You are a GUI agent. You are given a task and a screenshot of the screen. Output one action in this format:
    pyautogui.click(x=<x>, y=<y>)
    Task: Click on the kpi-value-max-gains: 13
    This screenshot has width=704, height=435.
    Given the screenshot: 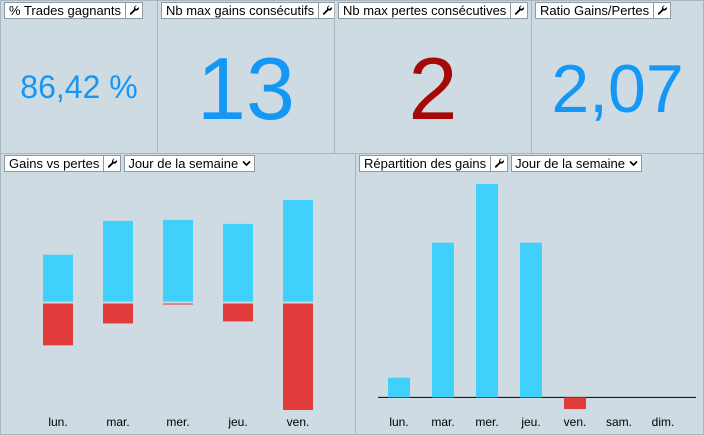 What is the action you would take?
    pyautogui.click(x=246, y=88)
    